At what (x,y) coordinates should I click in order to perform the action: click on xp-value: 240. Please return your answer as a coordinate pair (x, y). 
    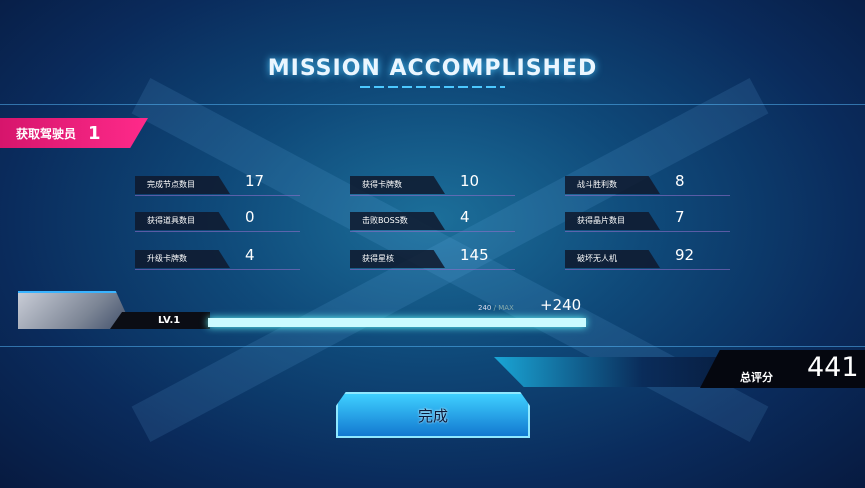
    Looking at the image, I should click on (485, 308).